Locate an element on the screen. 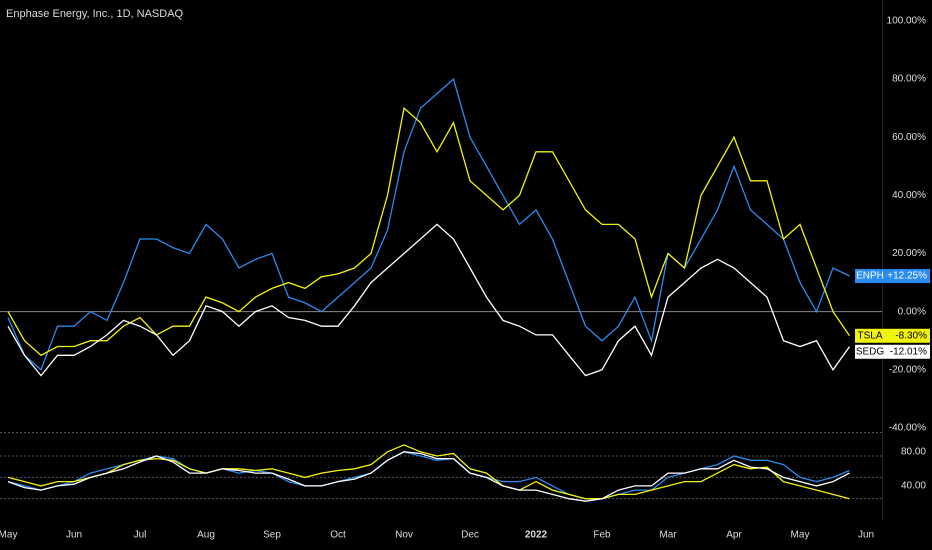  x-tick-label: Feb is located at coordinates (602, 535).